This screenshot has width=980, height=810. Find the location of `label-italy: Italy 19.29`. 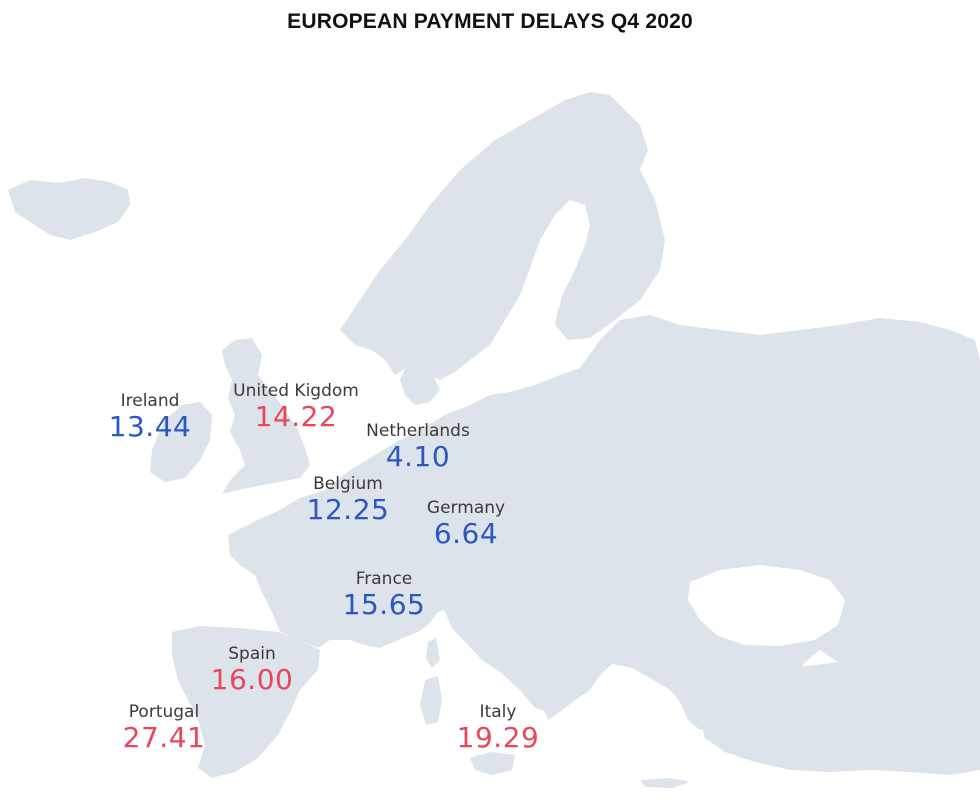

label-italy: Italy 19.29 is located at coordinates (498, 728).